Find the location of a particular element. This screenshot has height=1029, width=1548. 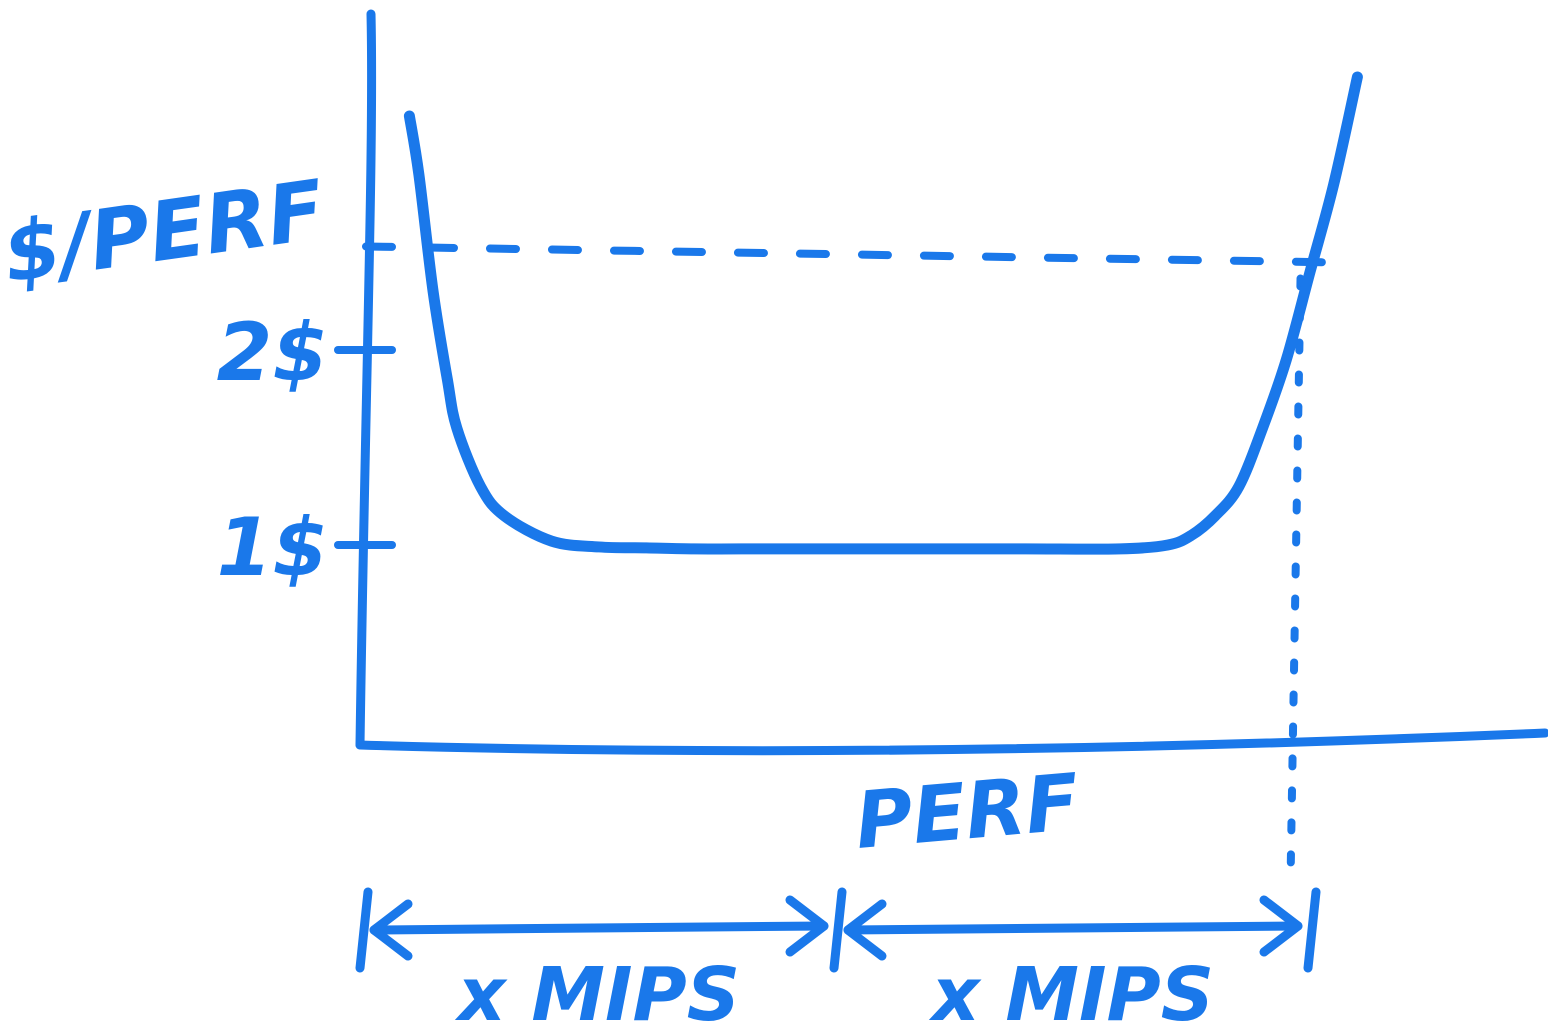

x-axis-label: PERF is located at coordinates (967, 812).